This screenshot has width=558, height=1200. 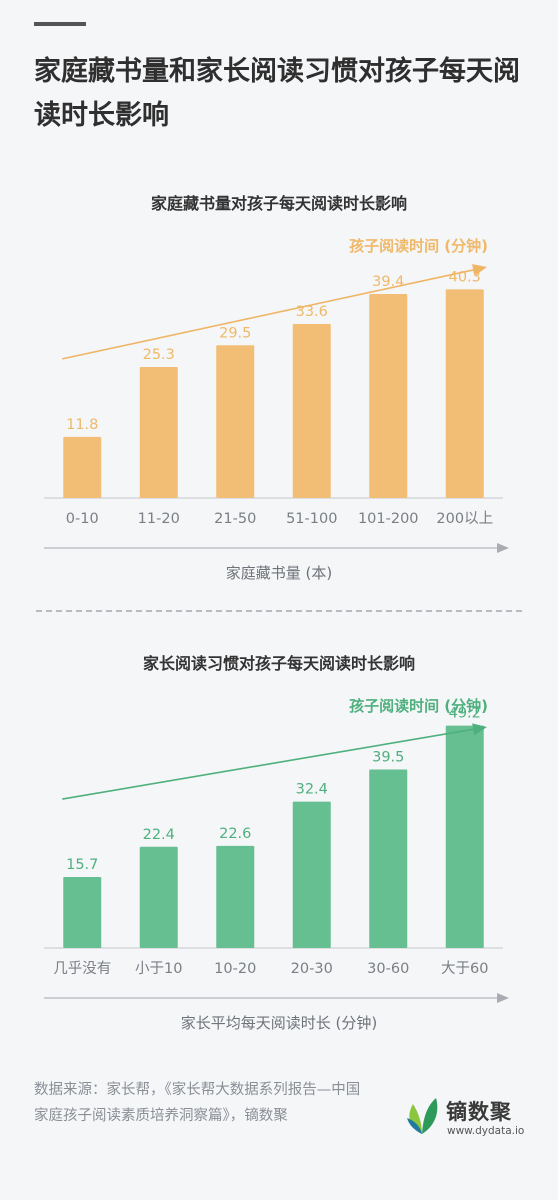 What do you see at coordinates (388, 969) in the screenshot?
I see `x-tick-label: 30-60` at bounding box center [388, 969].